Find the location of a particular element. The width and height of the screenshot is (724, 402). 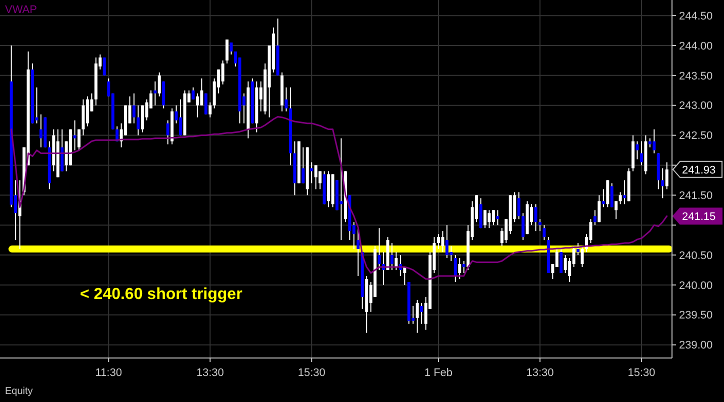

y-tick-label: 244.50 is located at coordinates (696, 16).